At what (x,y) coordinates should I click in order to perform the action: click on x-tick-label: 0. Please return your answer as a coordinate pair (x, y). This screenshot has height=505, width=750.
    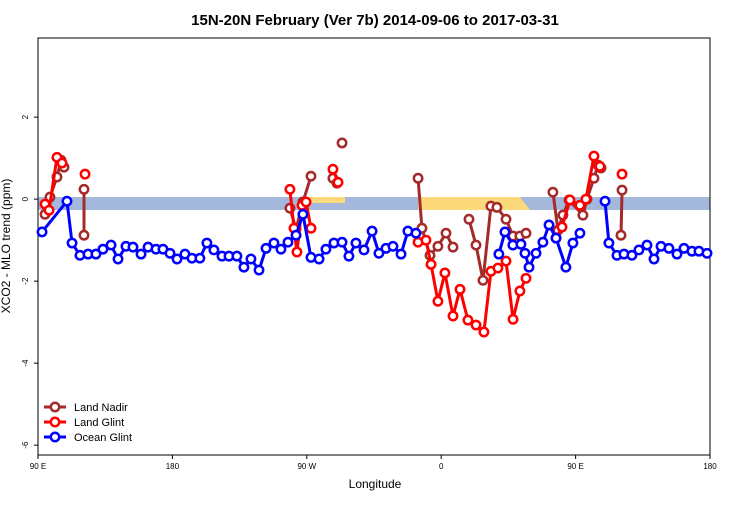
    Looking at the image, I should click on (441, 466).